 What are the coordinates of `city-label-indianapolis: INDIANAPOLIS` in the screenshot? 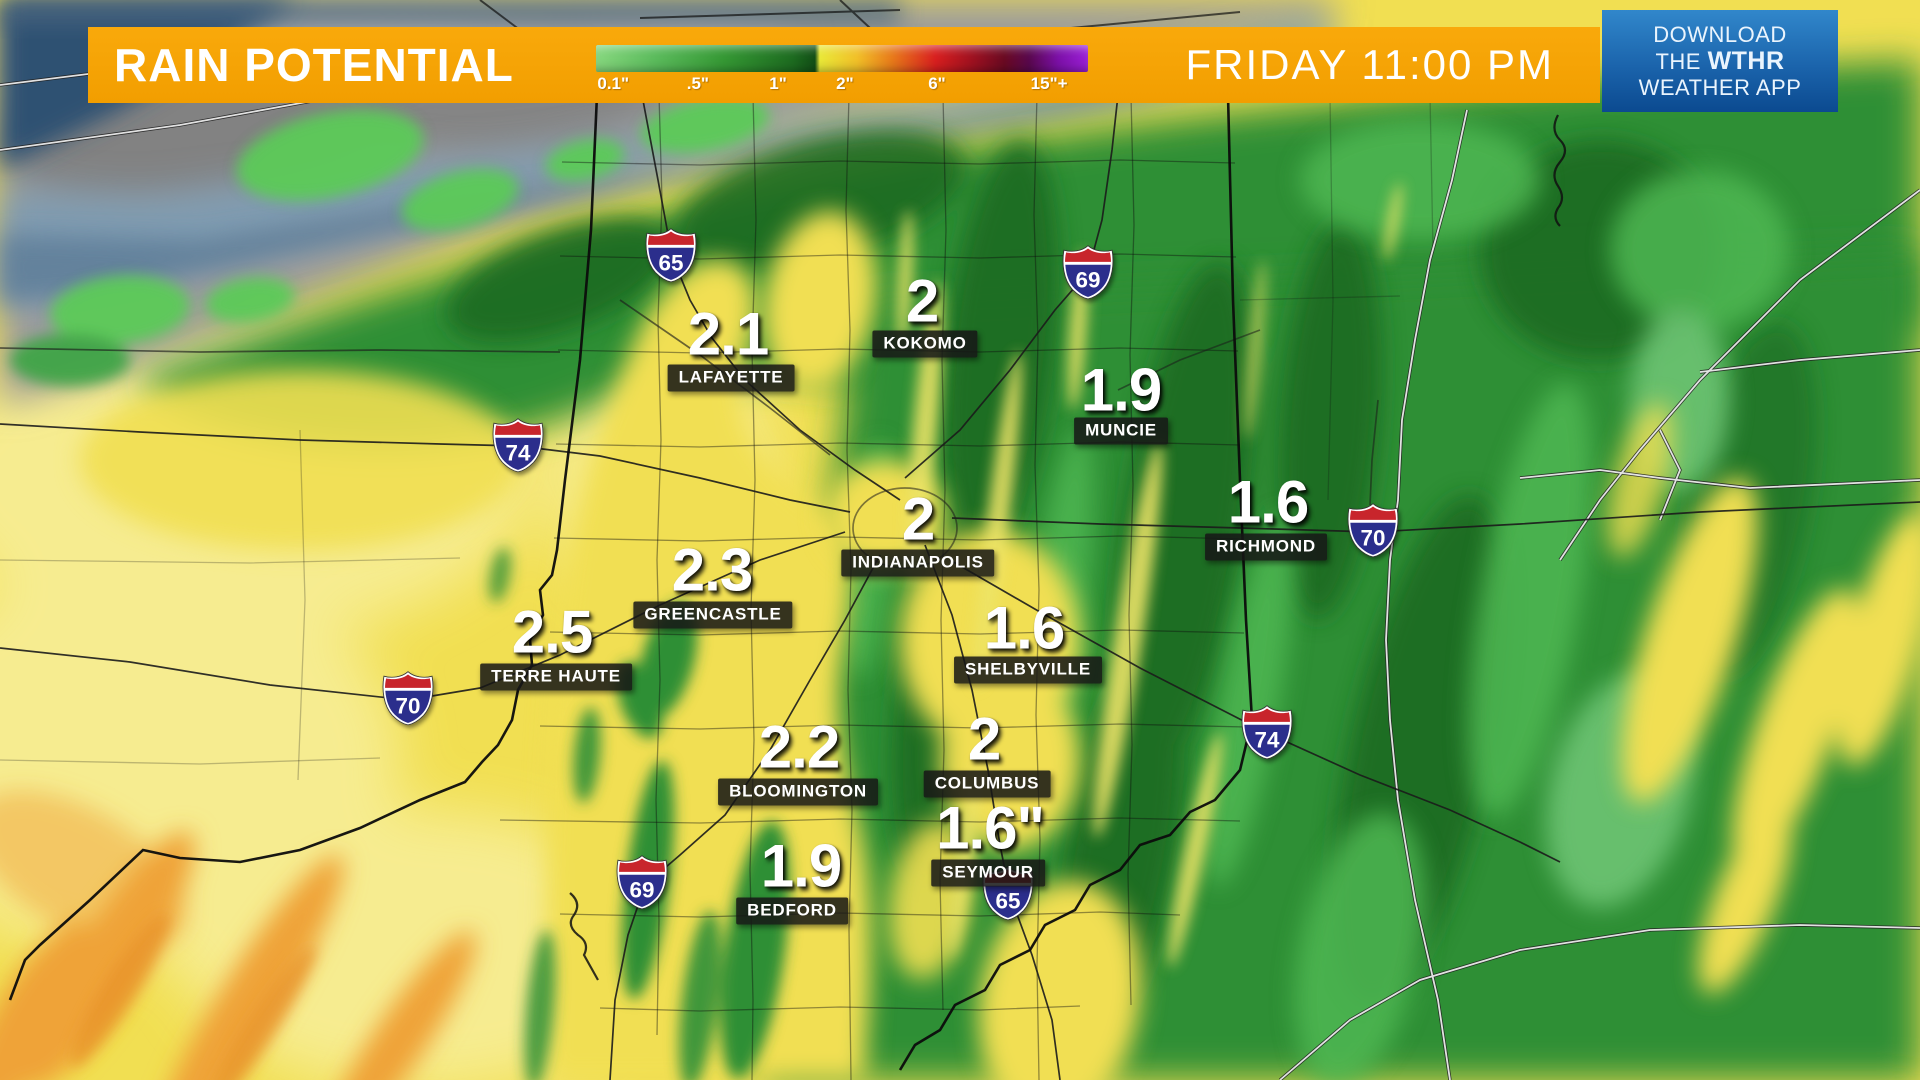 It's located at (918, 563).